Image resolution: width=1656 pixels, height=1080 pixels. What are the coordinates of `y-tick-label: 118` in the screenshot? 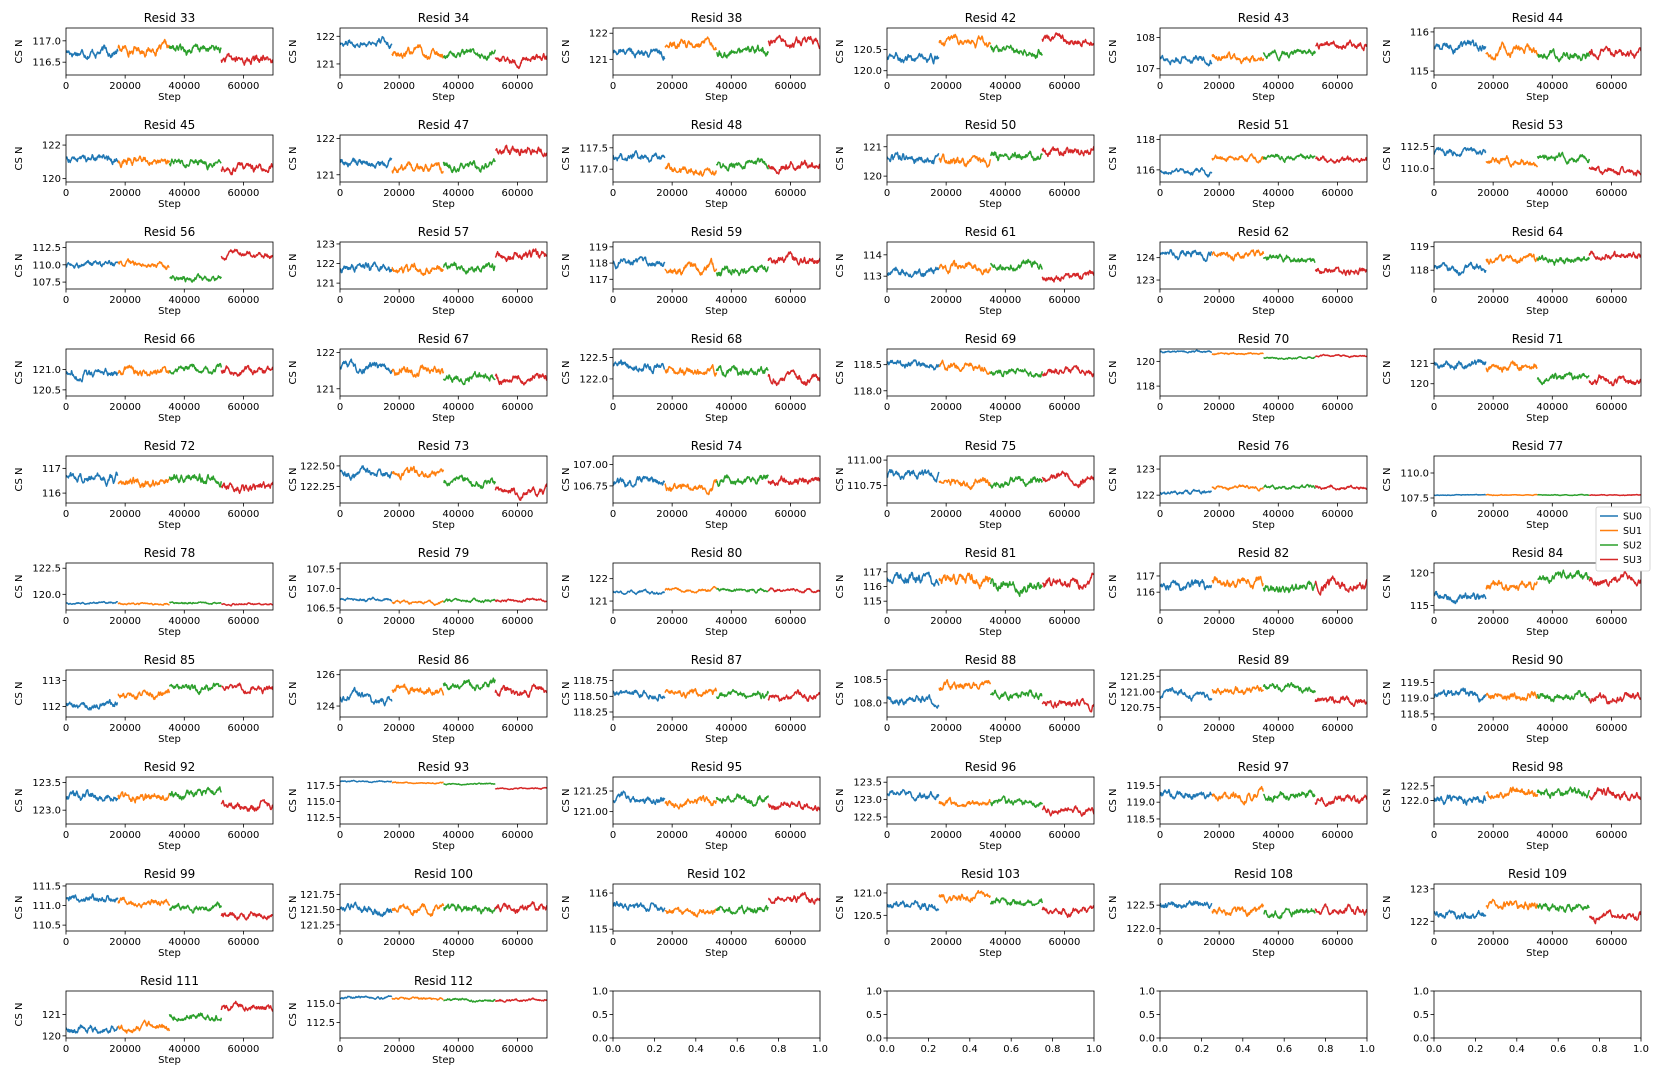 It's located at (598, 264).